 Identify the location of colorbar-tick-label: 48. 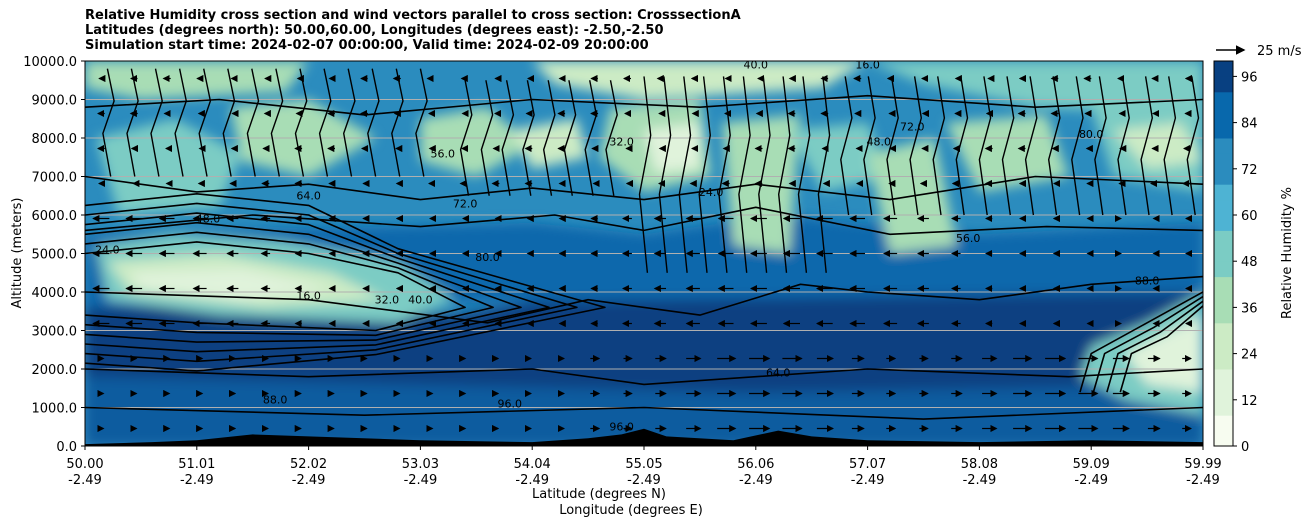
(1249, 262).